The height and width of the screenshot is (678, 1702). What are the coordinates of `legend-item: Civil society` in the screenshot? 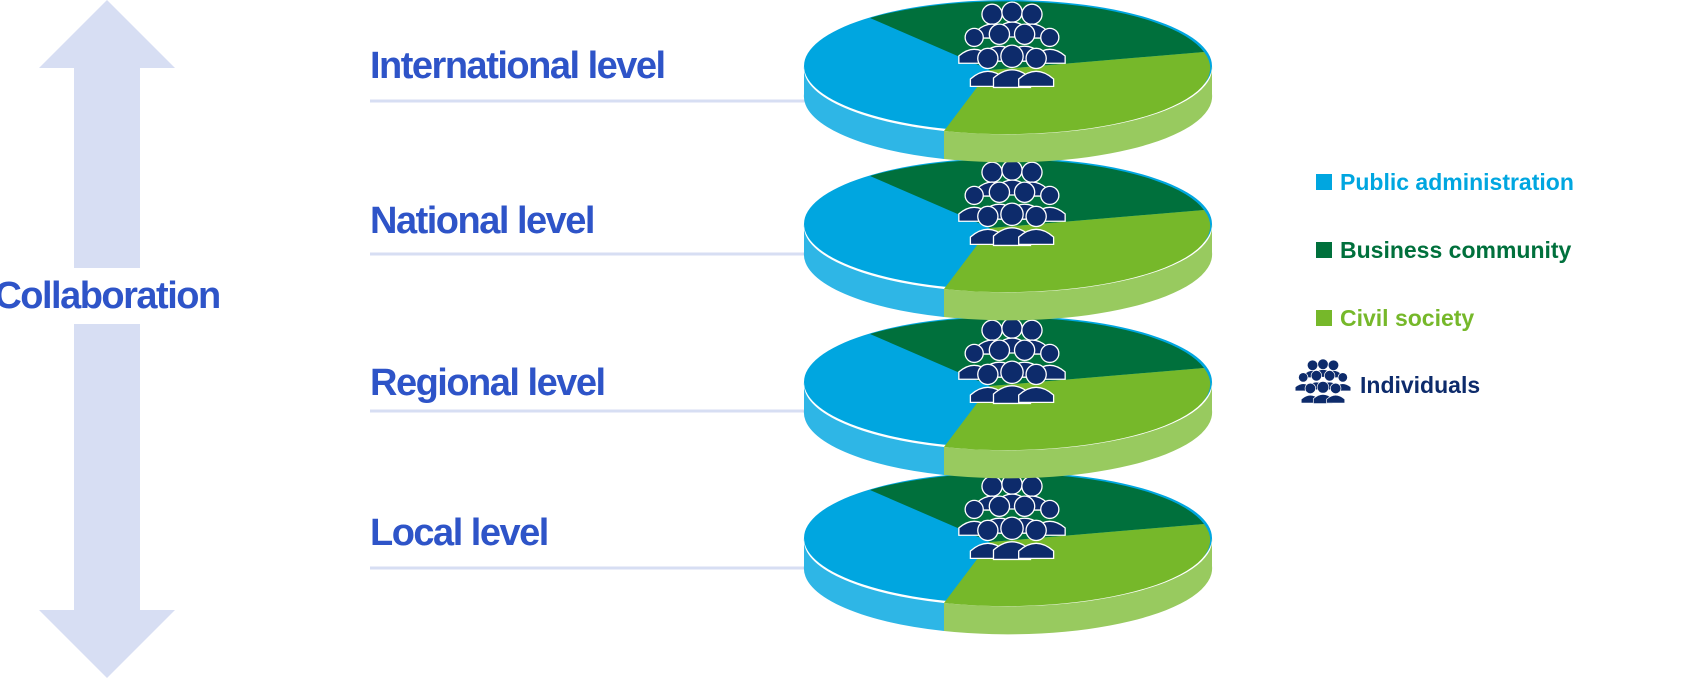 It's located at (1395, 318).